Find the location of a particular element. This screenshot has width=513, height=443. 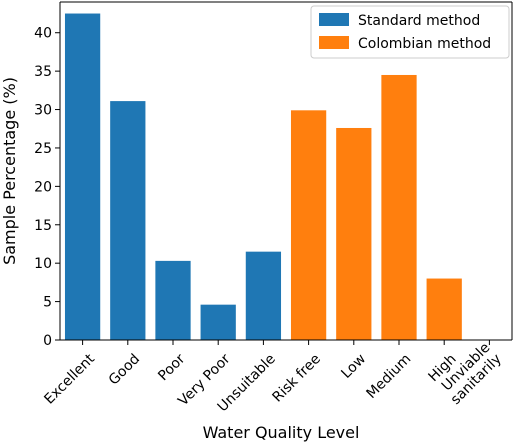

x-tick-label: Excellent is located at coordinates (69, 379).